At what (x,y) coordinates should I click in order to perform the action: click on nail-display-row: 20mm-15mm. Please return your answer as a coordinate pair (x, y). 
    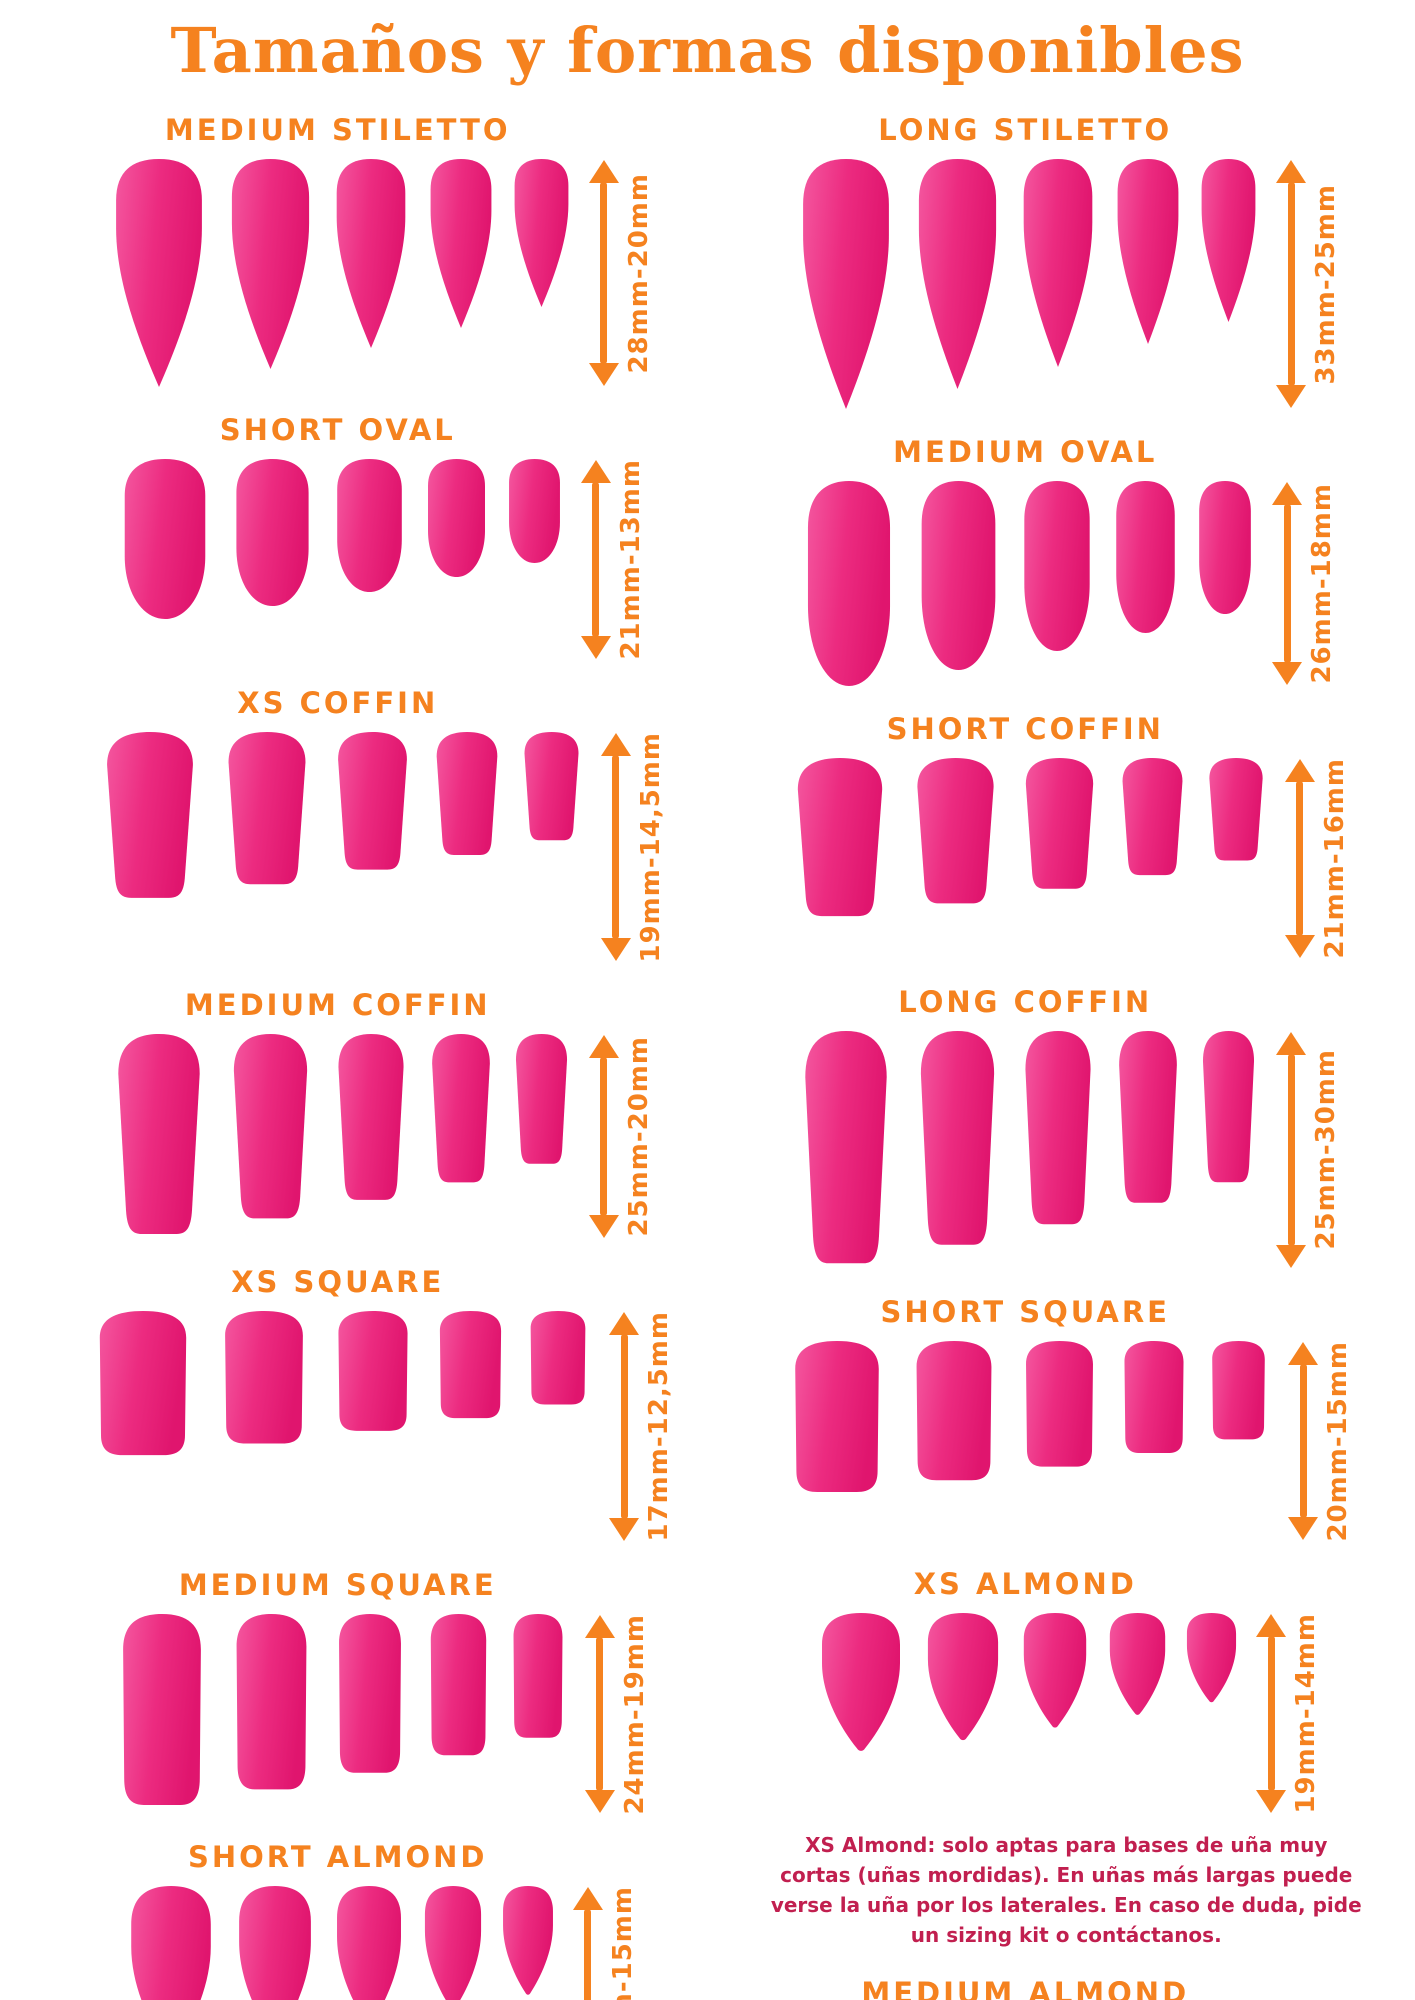
    Looking at the image, I should click on (1067, 1441).